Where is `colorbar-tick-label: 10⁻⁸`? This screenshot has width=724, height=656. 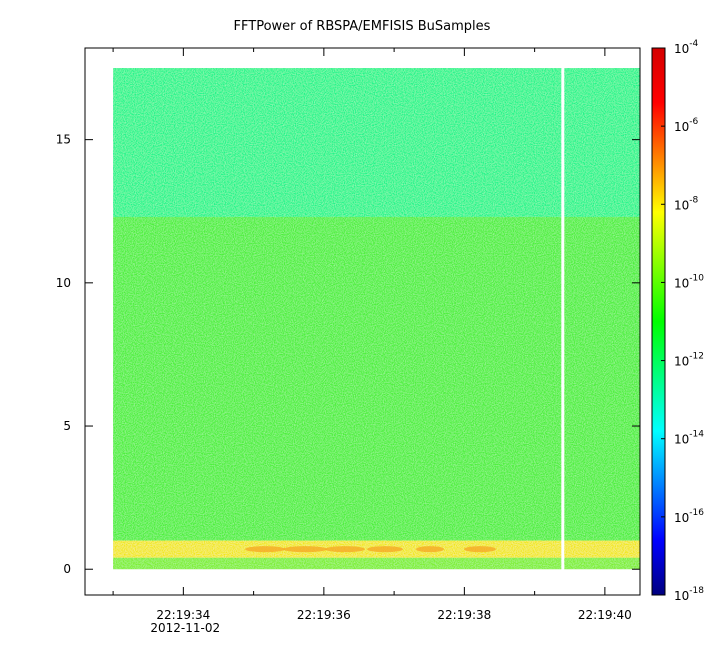 colorbar-tick-label: 10⁻⁸ is located at coordinates (686, 203).